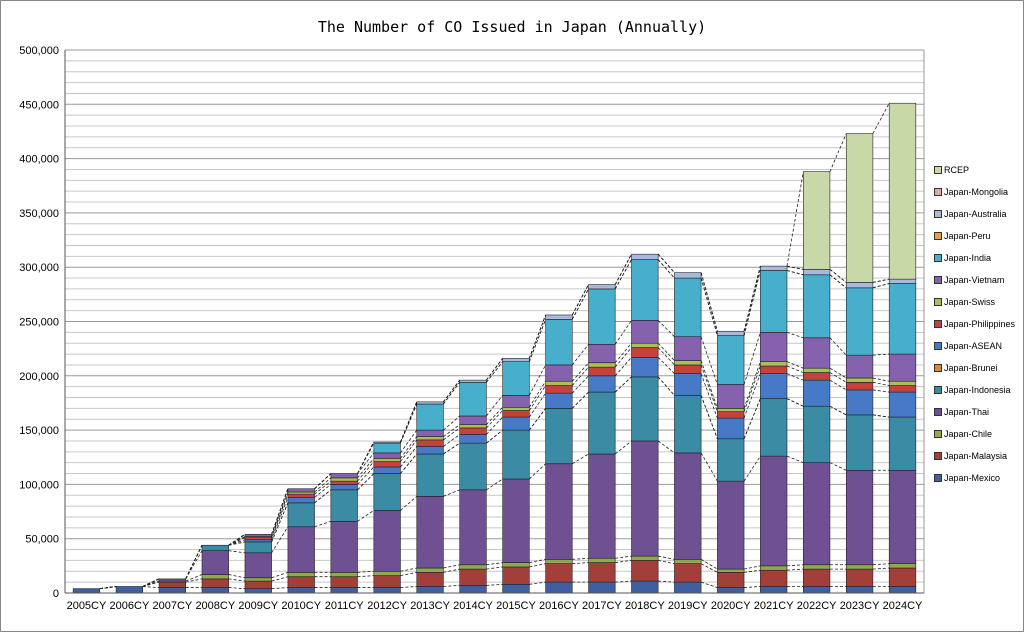 The image size is (1024, 632). What do you see at coordinates (972, 478) in the screenshot?
I see `legend-label: Japan-Mexico` at bounding box center [972, 478].